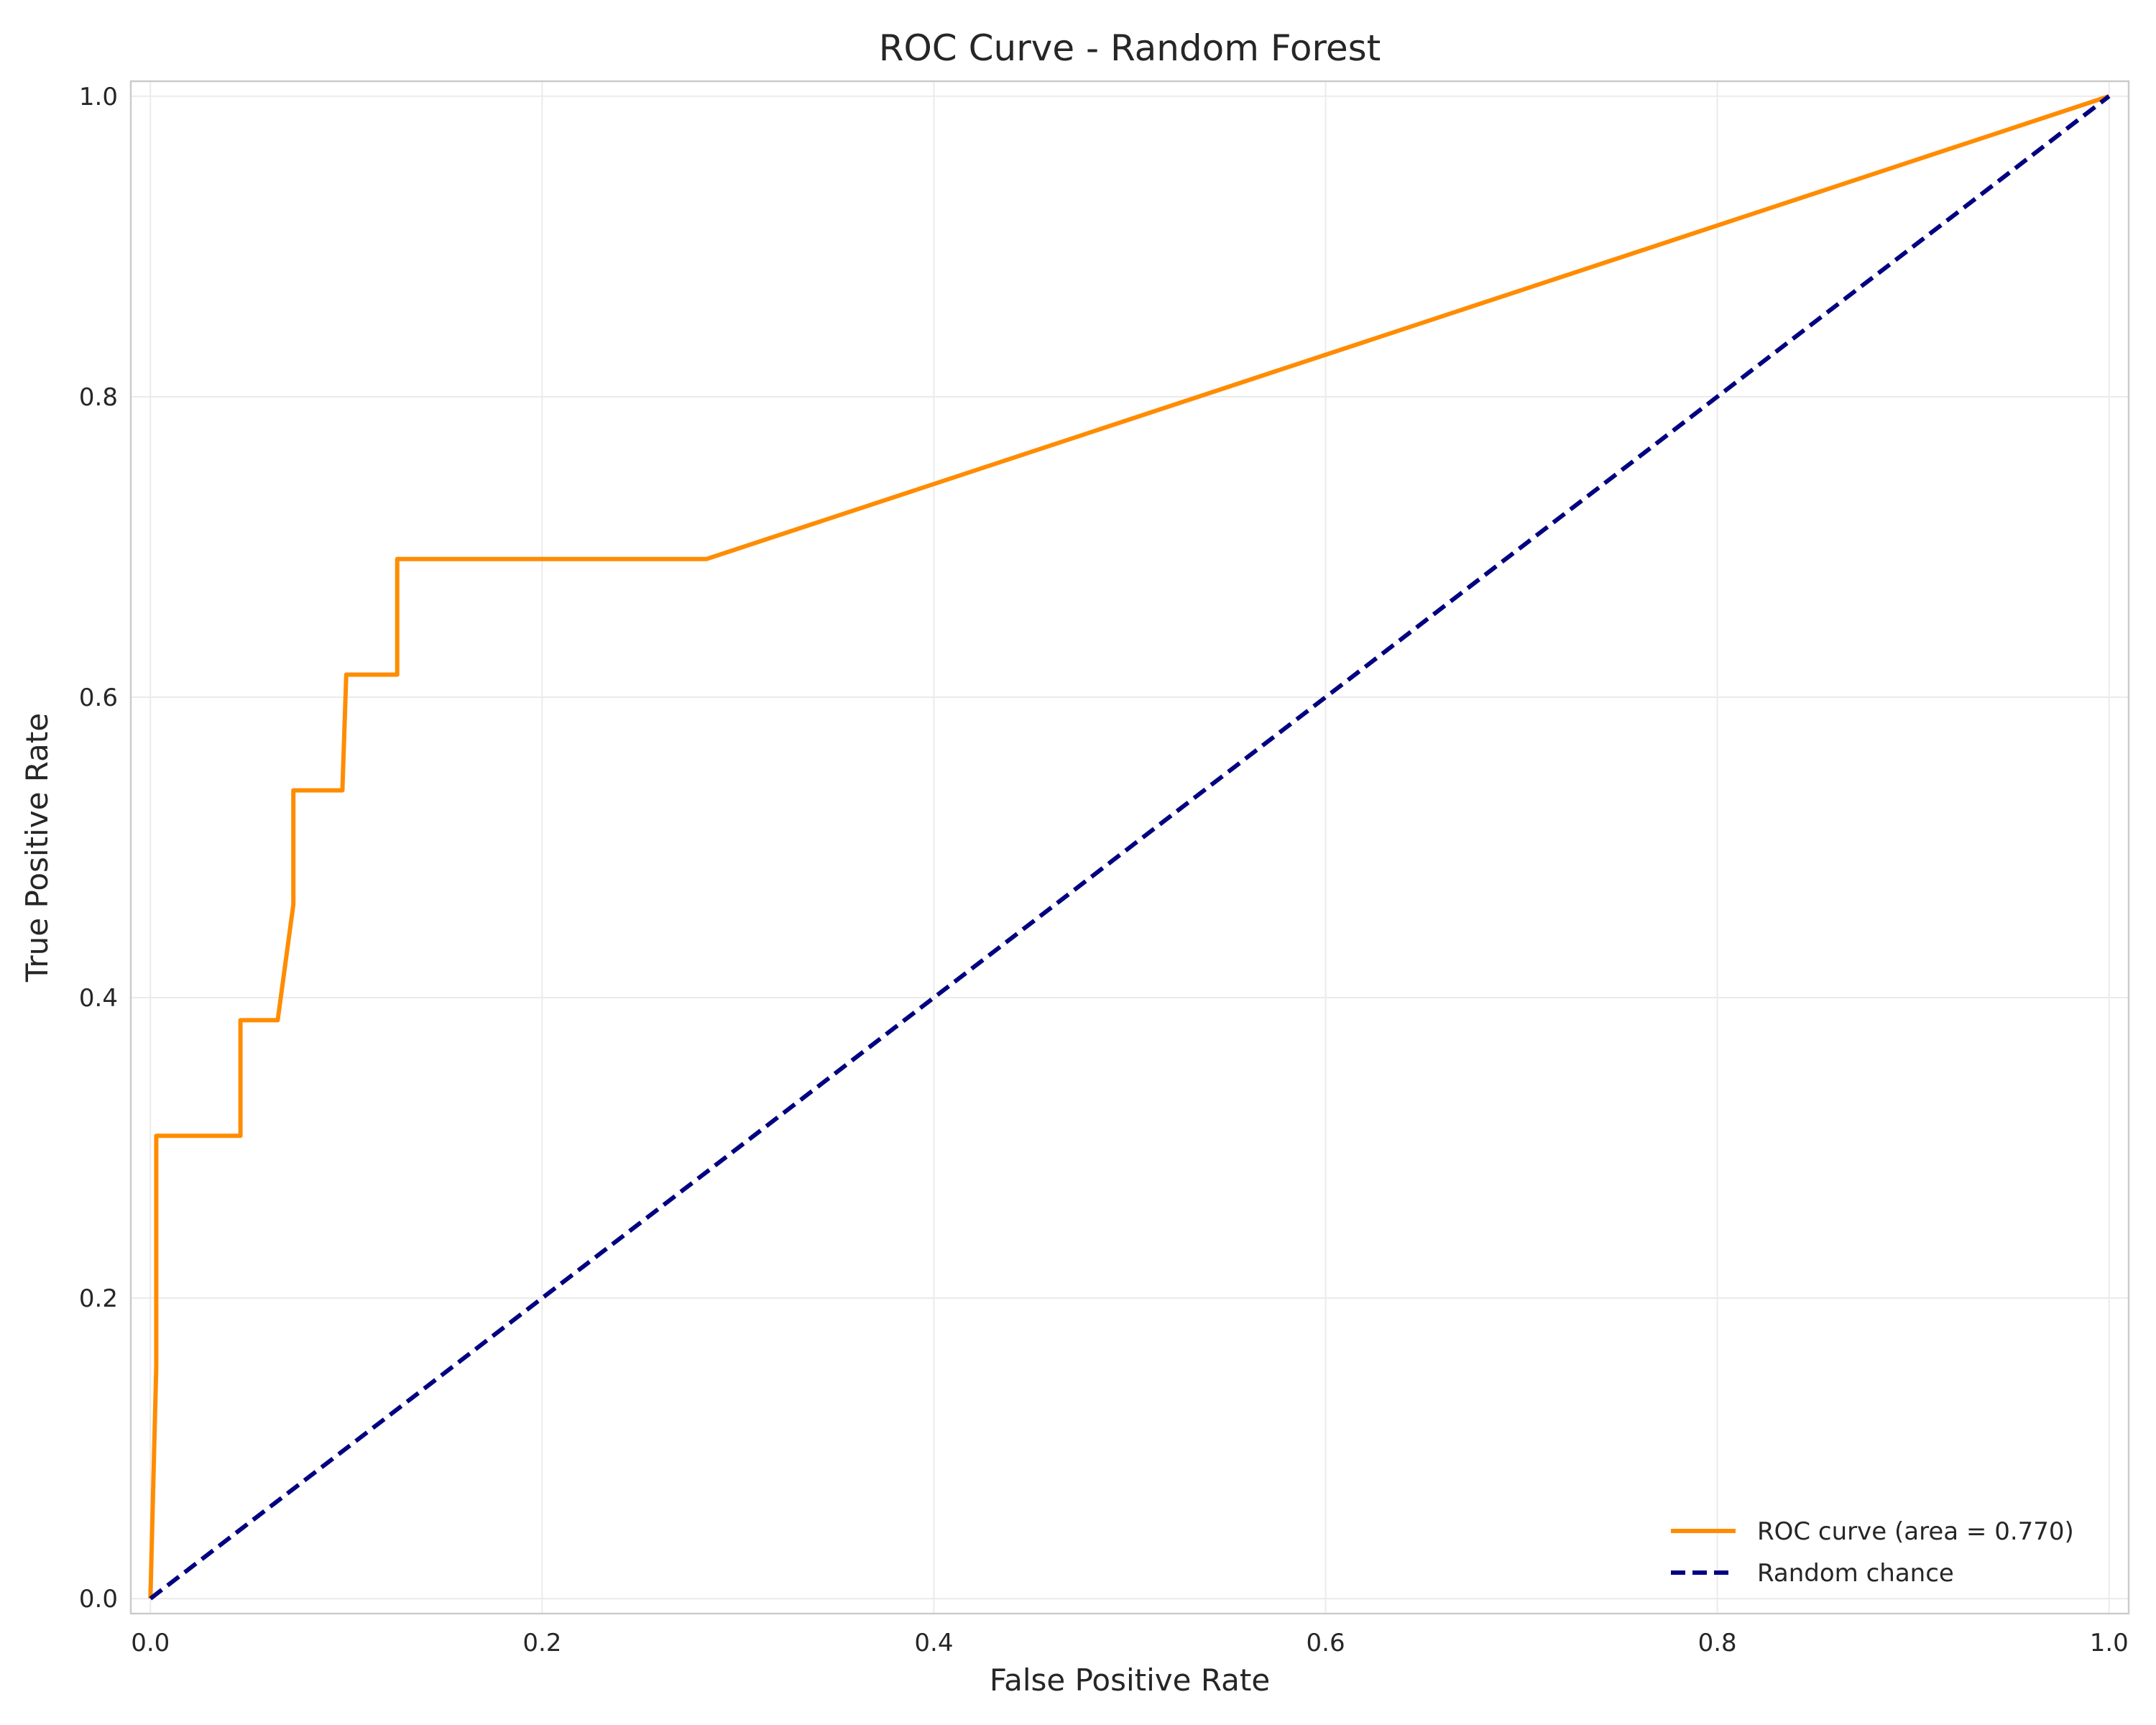 Image resolution: width=2156 pixels, height=1725 pixels. Describe the element at coordinates (541, 1643) in the screenshot. I see `x-tick-label: 0.2` at that location.